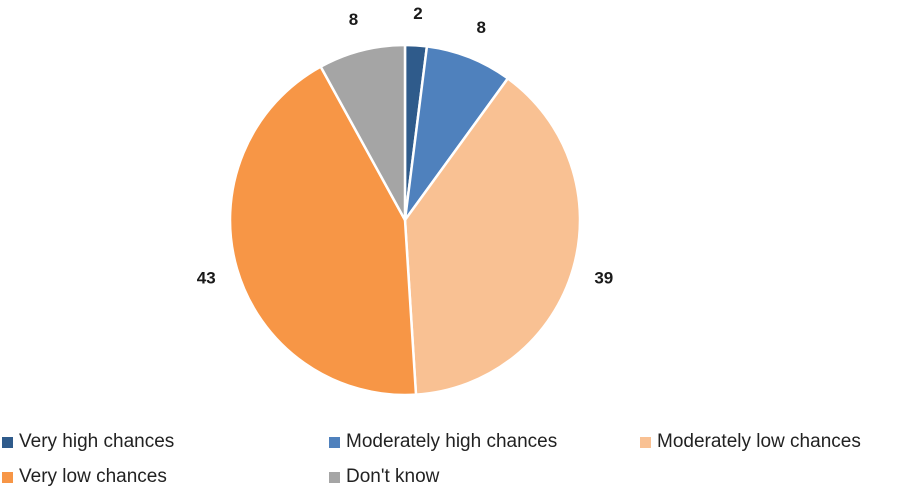  Describe the element at coordinates (393, 476) in the screenshot. I see `legend-label: Don't know` at that location.